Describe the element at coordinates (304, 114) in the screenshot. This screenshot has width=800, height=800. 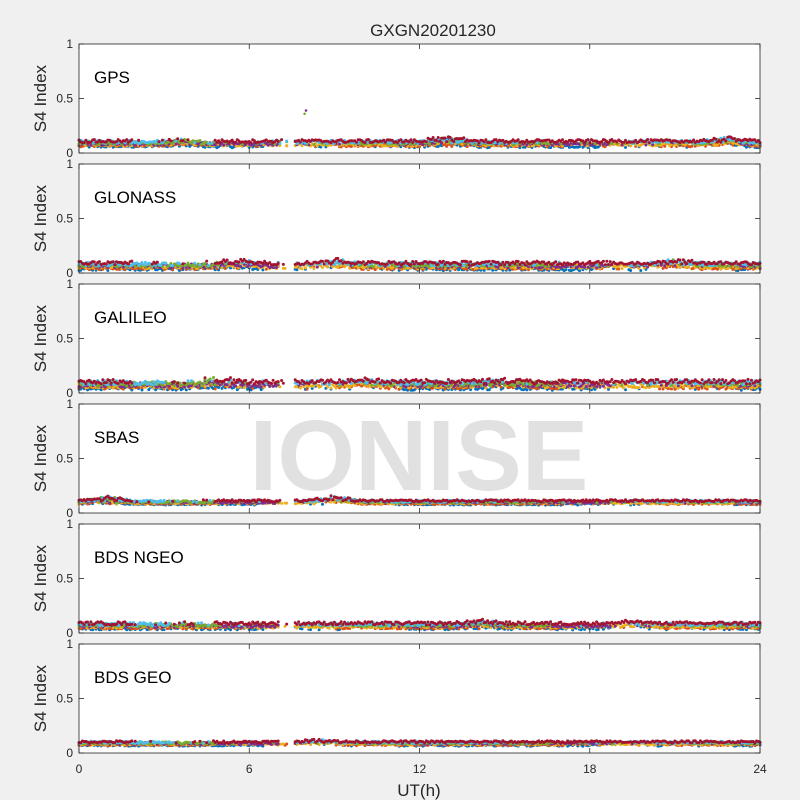
I see `data-point-outlier` at that location.